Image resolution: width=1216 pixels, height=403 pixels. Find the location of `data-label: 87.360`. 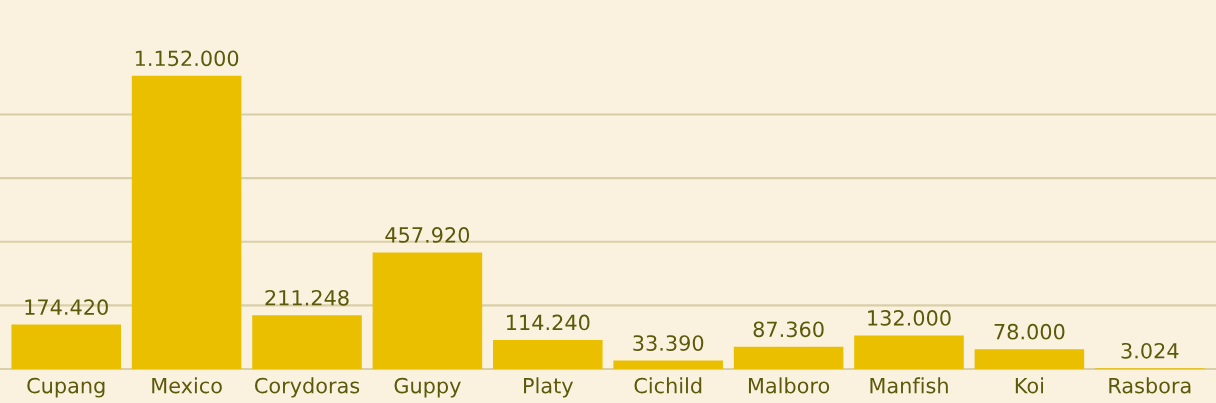

data-label: 87.360 is located at coordinates (788, 329).